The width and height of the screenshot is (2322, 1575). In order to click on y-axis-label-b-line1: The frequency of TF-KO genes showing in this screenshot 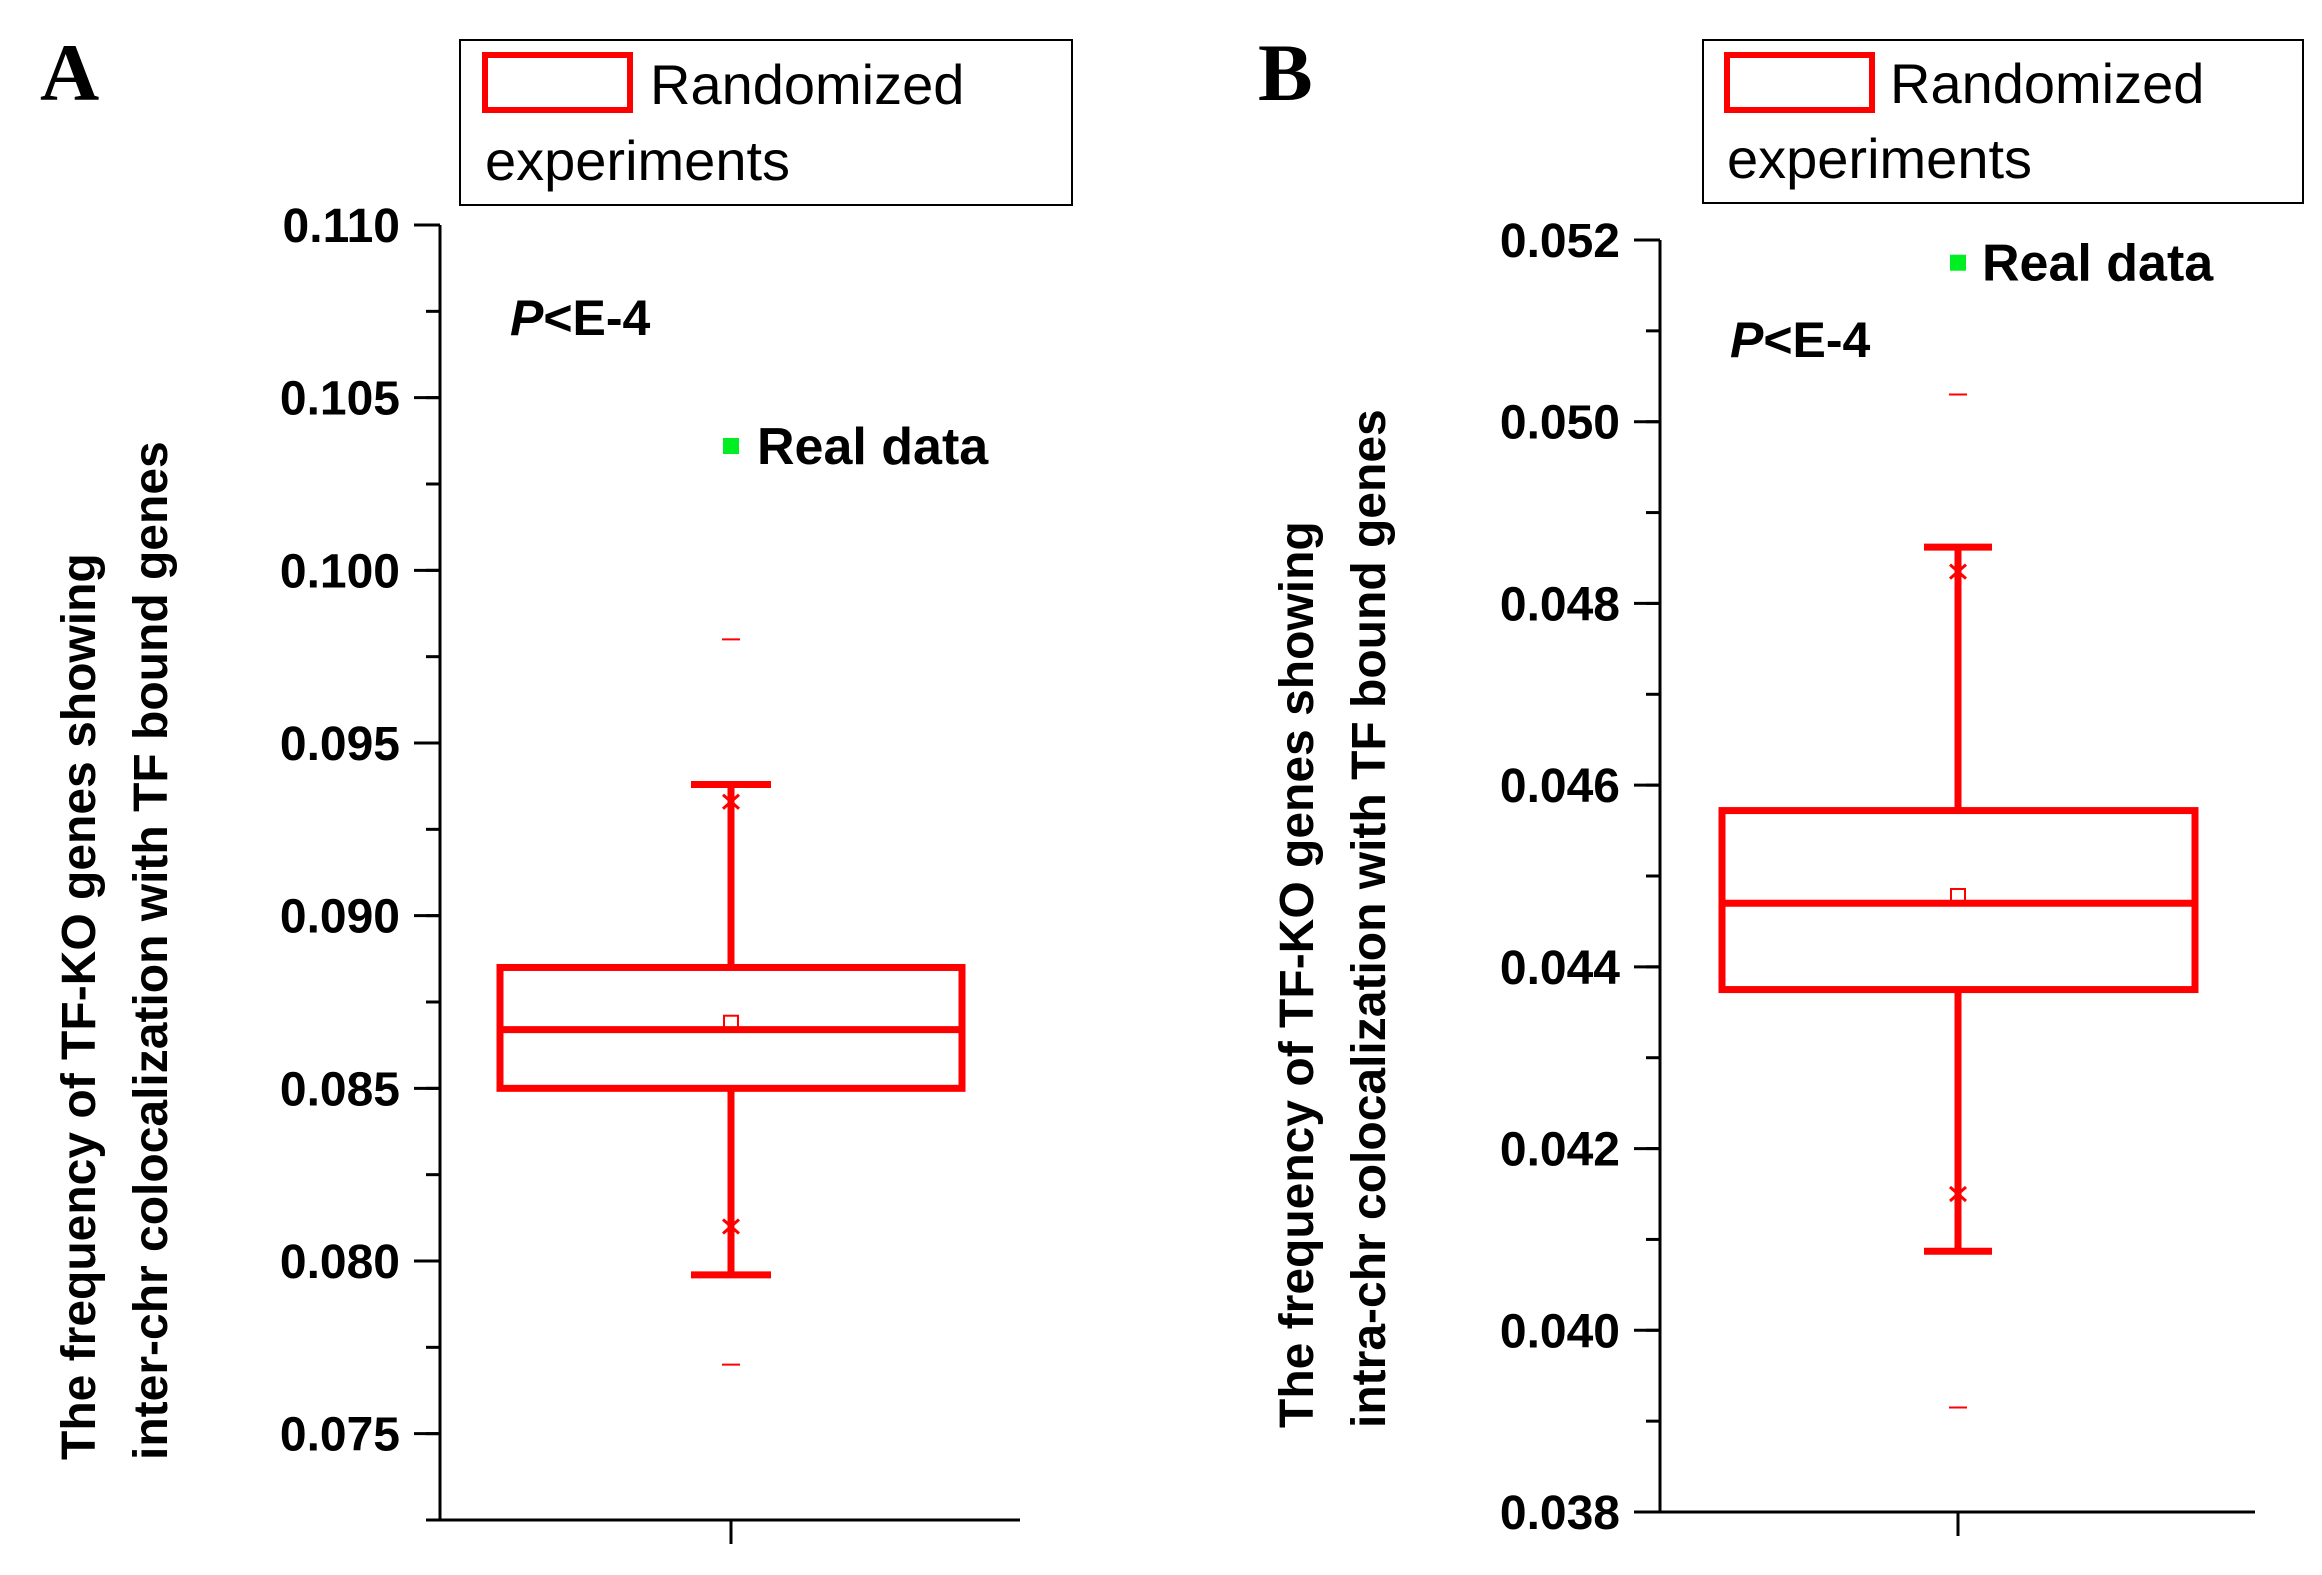, I will do `click(1297, 974)`.